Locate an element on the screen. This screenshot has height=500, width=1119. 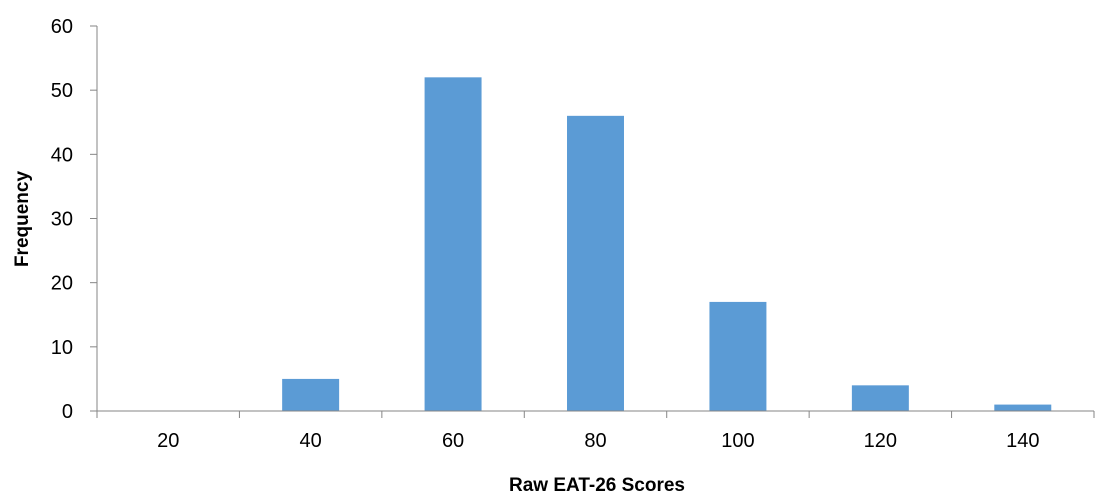
x-axis-ticks: 20 40 60 80 100 120 140 is located at coordinates (595, 431).